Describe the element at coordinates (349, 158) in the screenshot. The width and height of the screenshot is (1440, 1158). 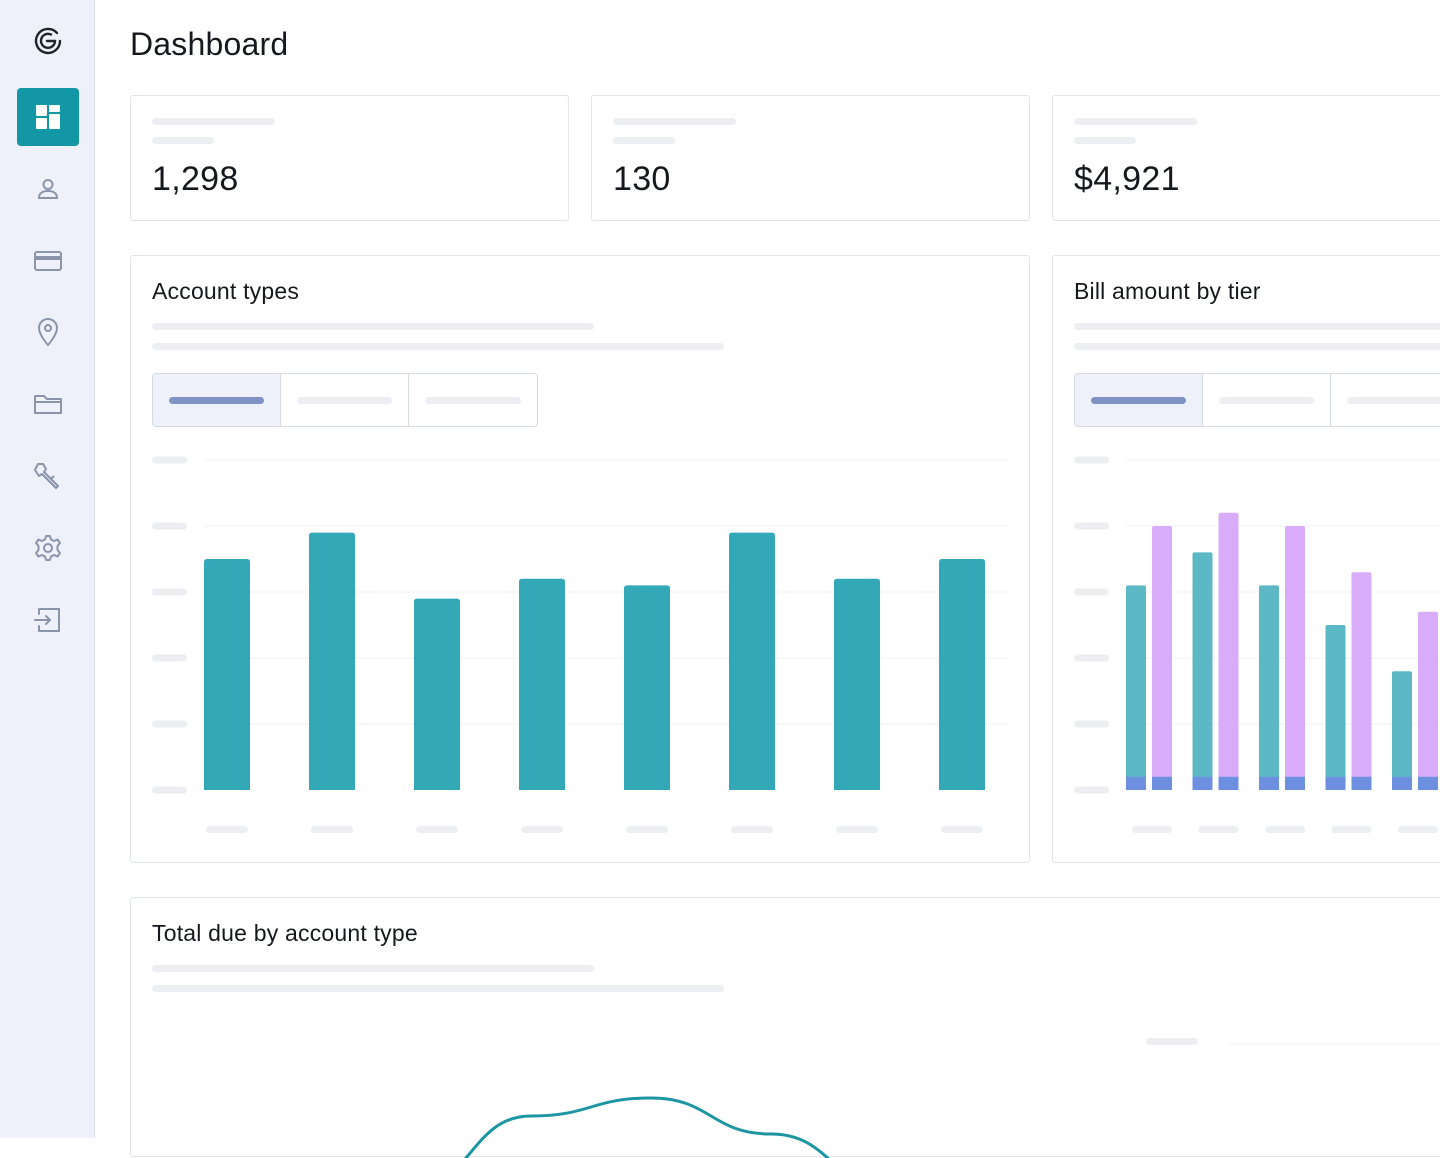
I see `stat-card: 1,298` at that location.